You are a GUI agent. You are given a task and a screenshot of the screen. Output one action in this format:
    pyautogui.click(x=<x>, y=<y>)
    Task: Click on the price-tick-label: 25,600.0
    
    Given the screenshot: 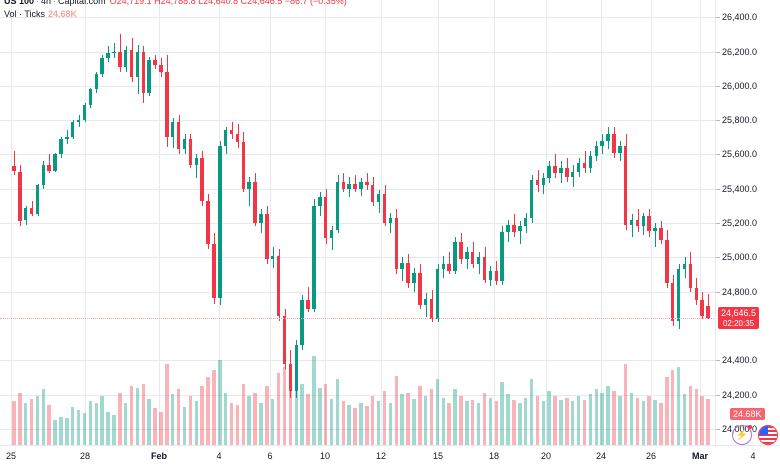 What is the action you would take?
    pyautogui.click(x=736, y=154)
    